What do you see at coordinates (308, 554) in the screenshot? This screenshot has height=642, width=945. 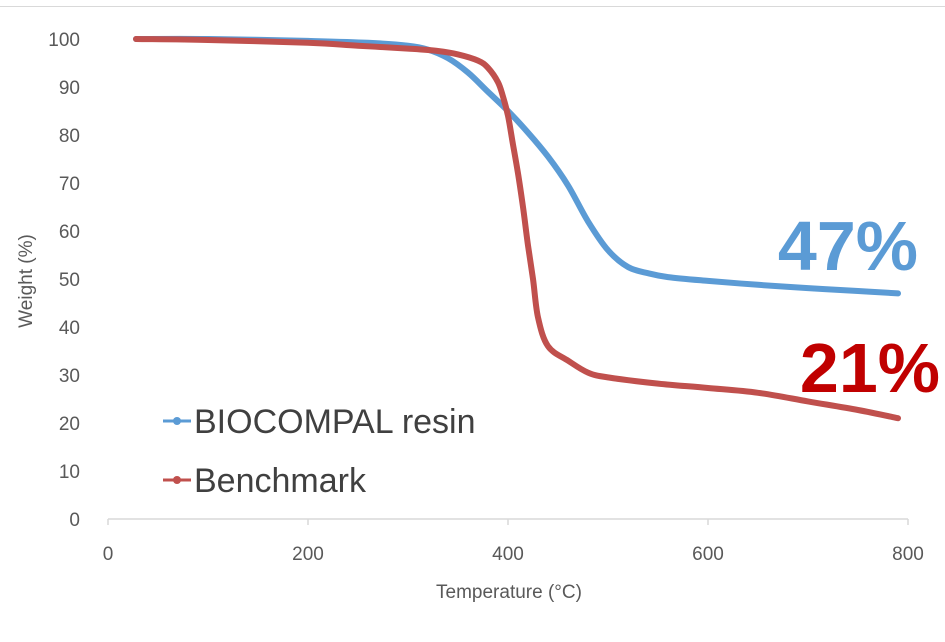 I see `x-tick-label: 200` at bounding box center [308, 554].